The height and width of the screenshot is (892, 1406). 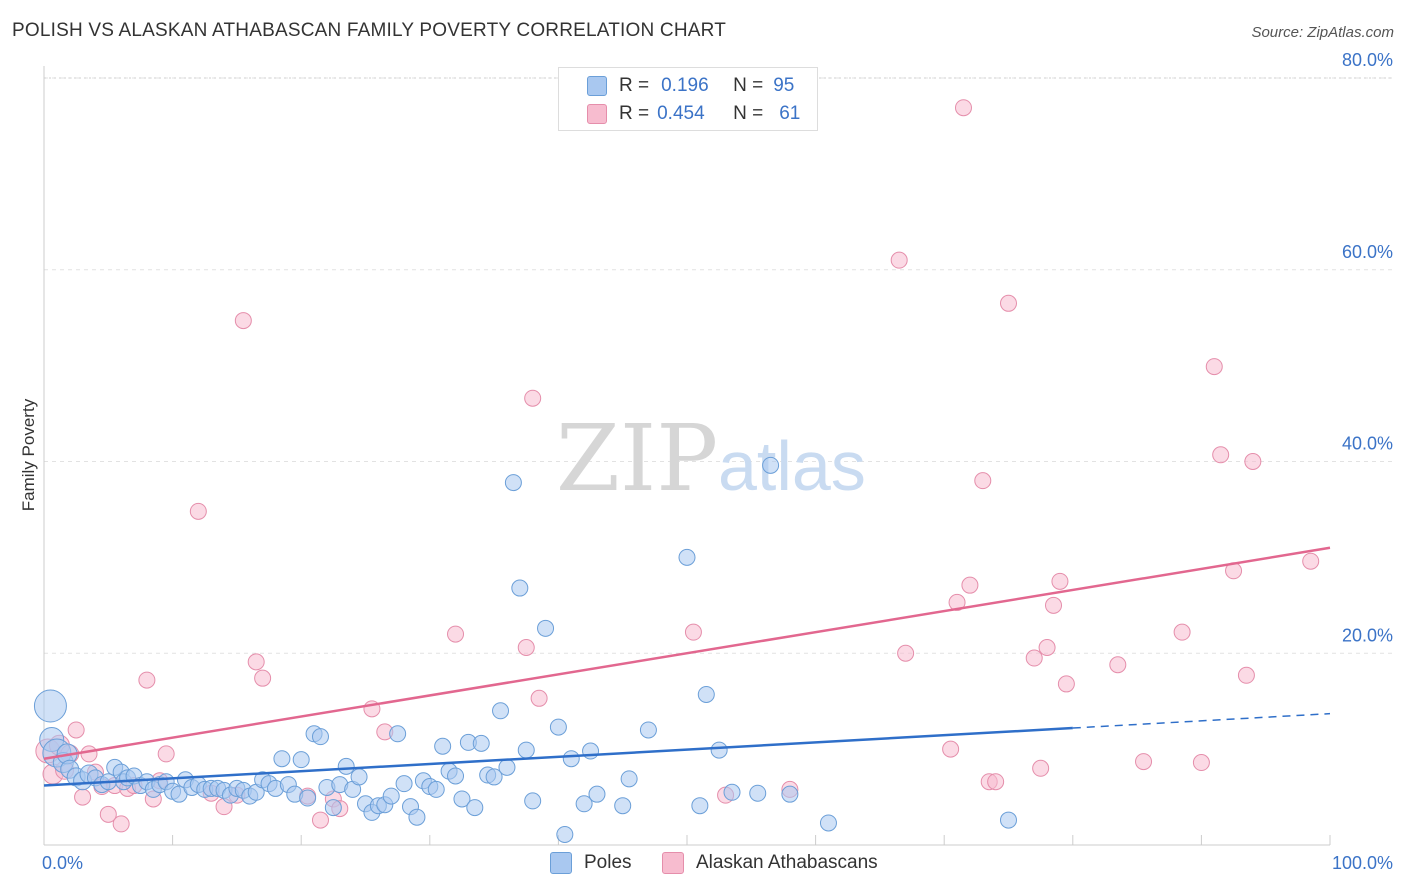 What do you see at coordinates (787, 862) in the screenshot?
I see `legend-label-alaskan: Alaskan Athabascans` at bounding box center [787, 862].